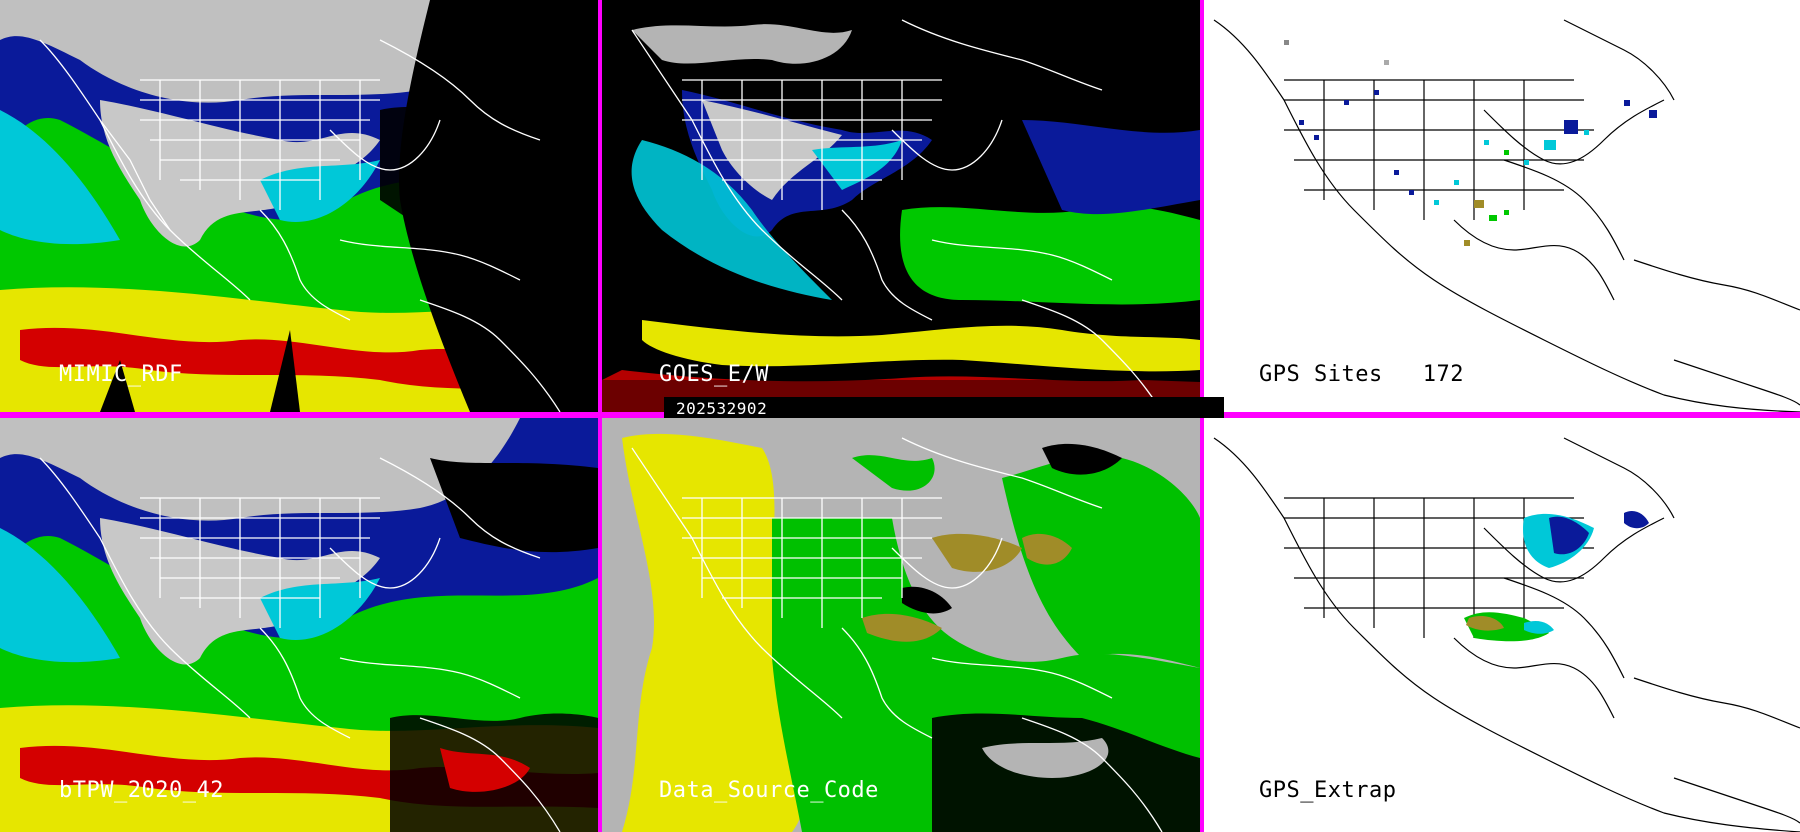  Describe the element at coordinates (1321, 374) in the screenshot. I see `gps-sites-label-text: GPS Sites` at that location.